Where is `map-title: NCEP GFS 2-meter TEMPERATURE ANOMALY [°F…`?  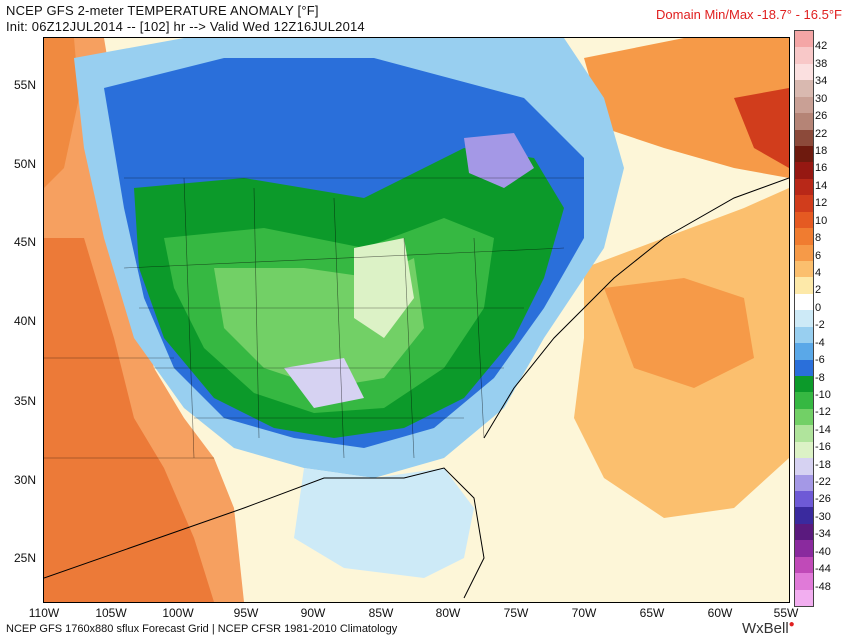
map-title: NCEP GFS 2-meter TEMPERATURE ANOMALY [°F… is located at coordinates (162, 10).